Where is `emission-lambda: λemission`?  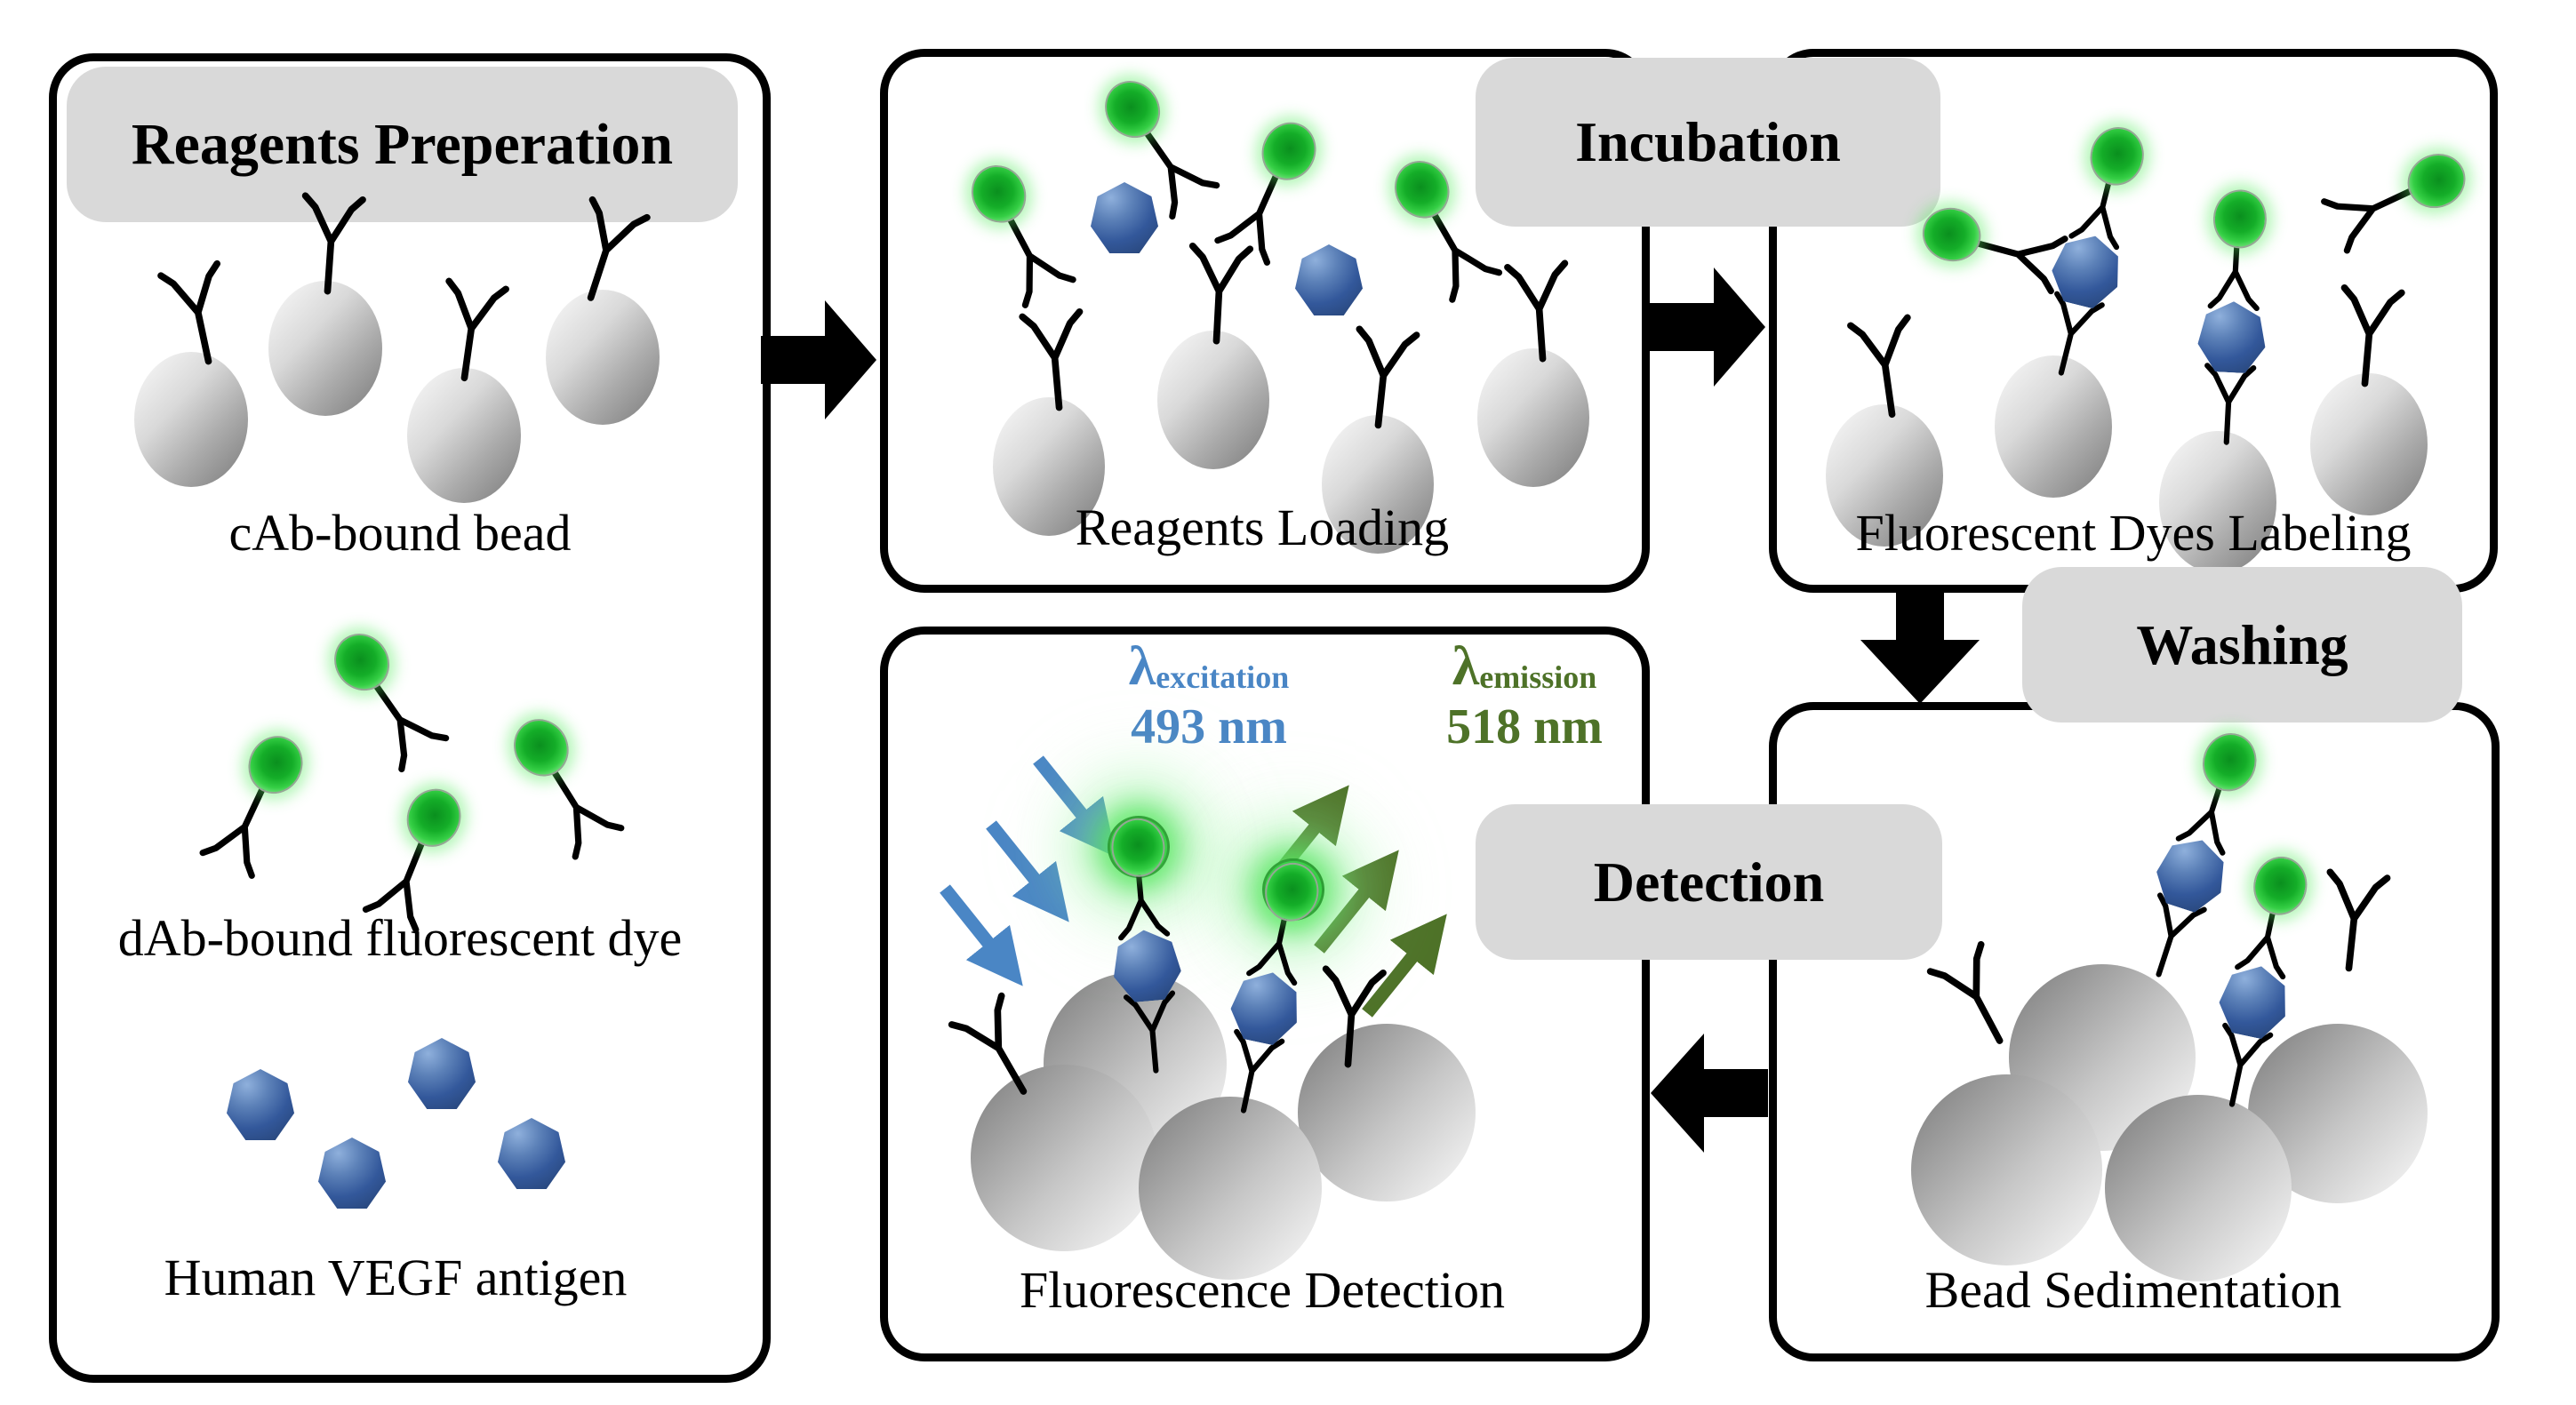 emission-lambda: λemission is located at coordinates (1524, 666).